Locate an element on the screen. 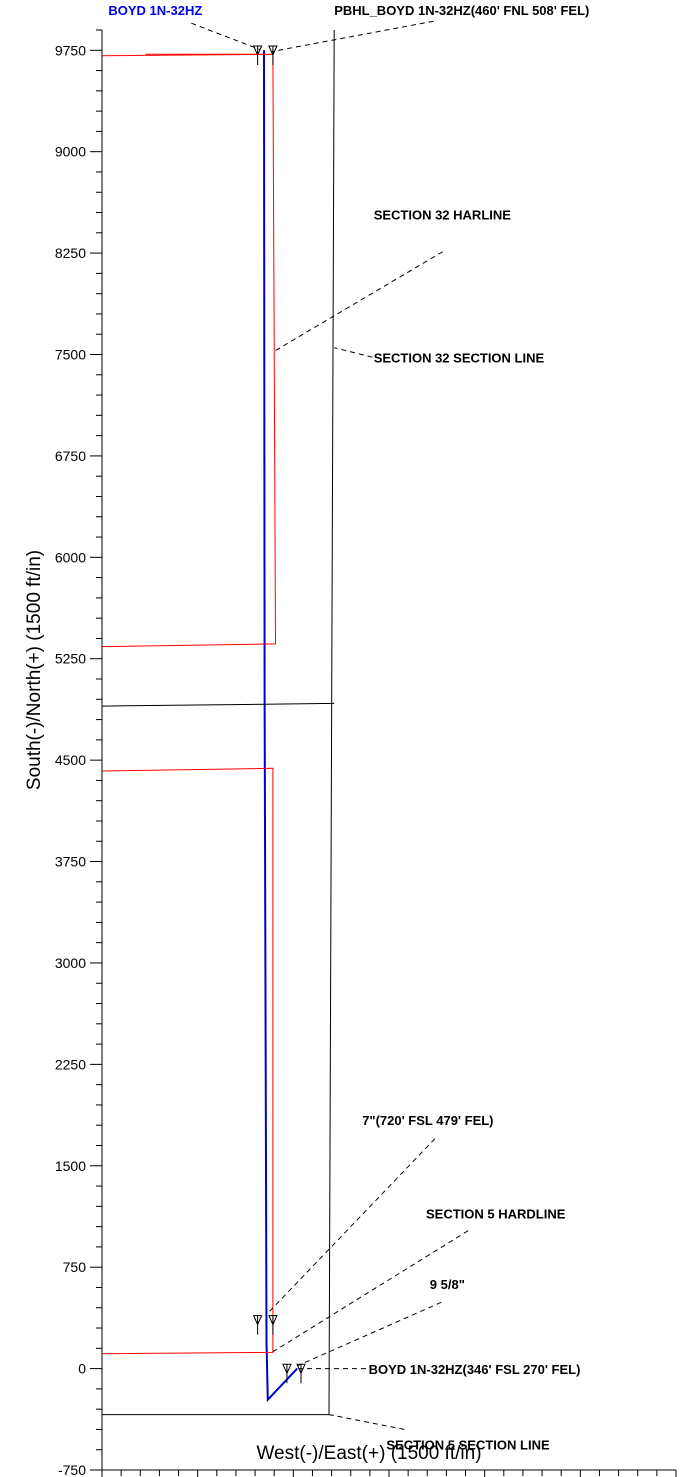  y-tick-label: 6750 is located at coordinates (70, 456).